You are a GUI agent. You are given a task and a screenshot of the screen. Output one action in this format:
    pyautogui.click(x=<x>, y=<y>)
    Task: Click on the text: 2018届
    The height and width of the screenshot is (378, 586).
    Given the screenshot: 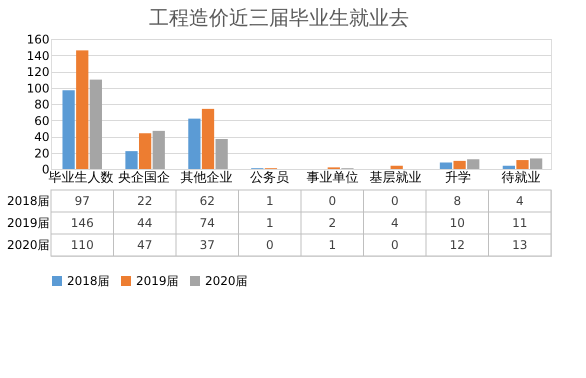 What is the action you would take?
    pyautogui.click(x=28, y=201)
    